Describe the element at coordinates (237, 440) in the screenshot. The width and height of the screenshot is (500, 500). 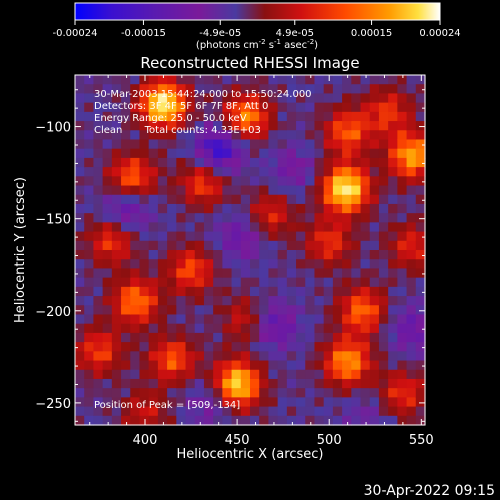
I see `x-tick-label: 450` at that location.